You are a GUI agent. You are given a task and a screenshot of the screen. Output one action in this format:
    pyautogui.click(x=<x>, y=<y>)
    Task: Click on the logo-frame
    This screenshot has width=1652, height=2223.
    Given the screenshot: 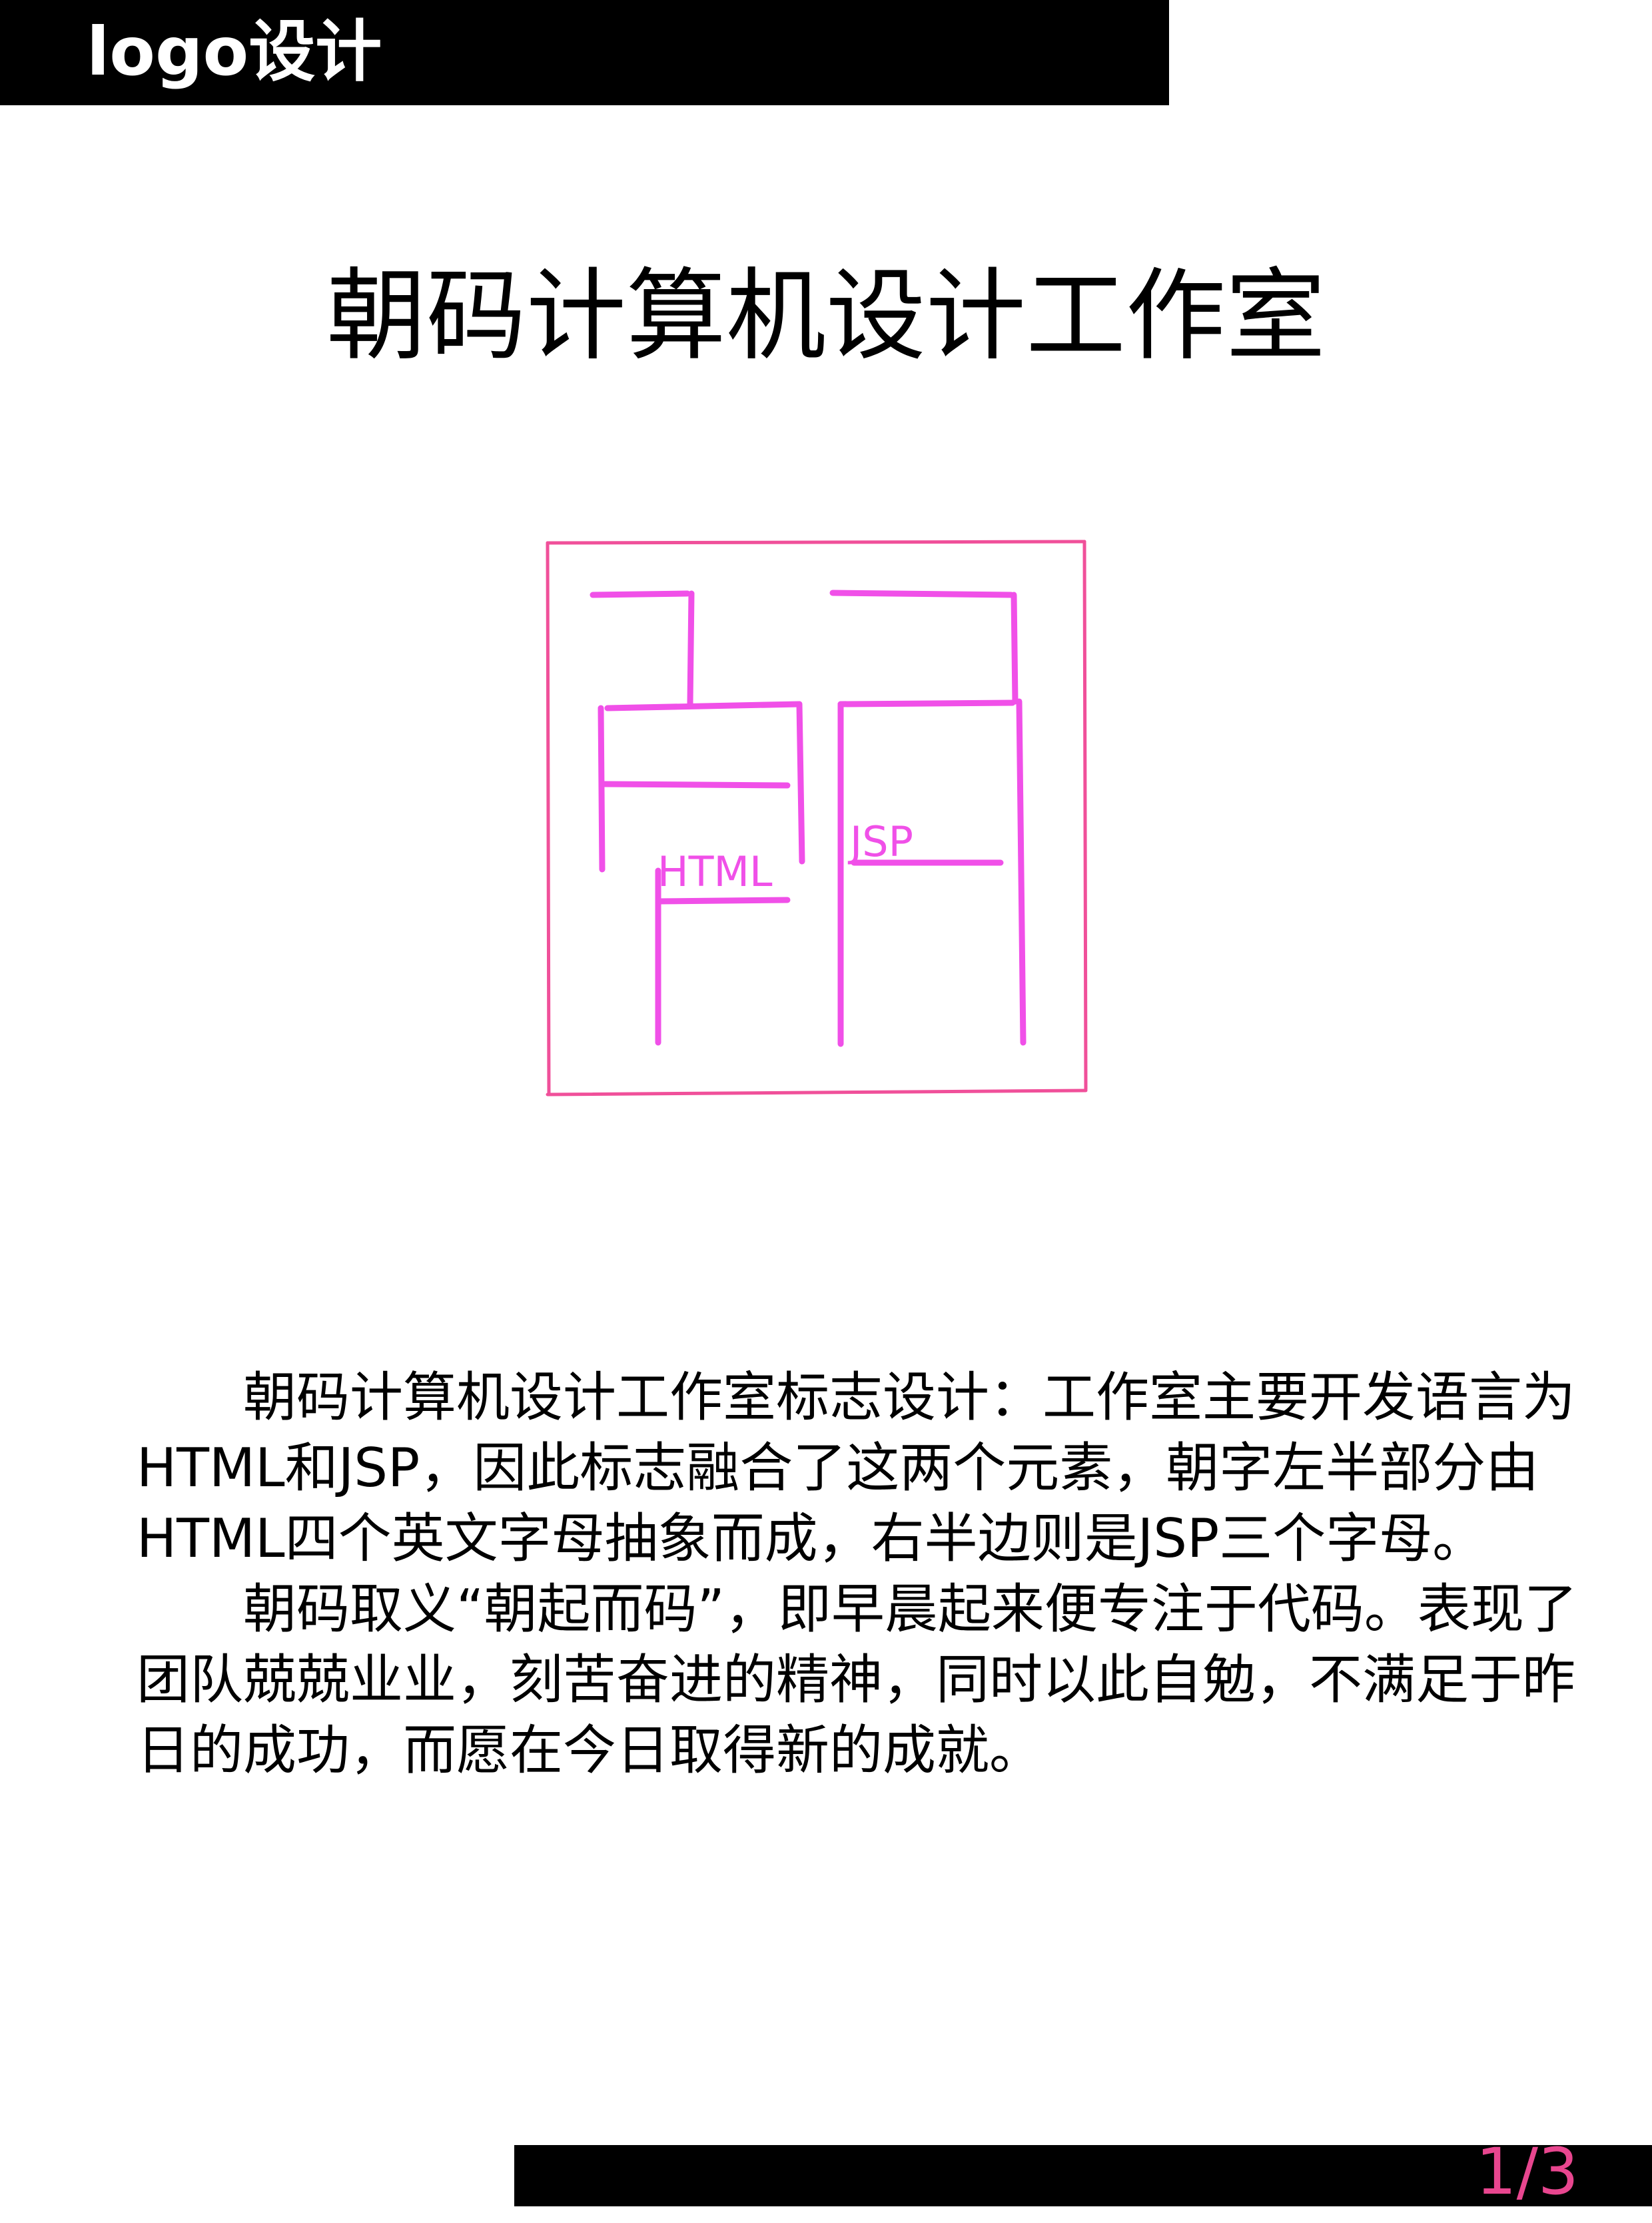 What is the action you would take?
    pyautogui.click(x=817, y=818)
    